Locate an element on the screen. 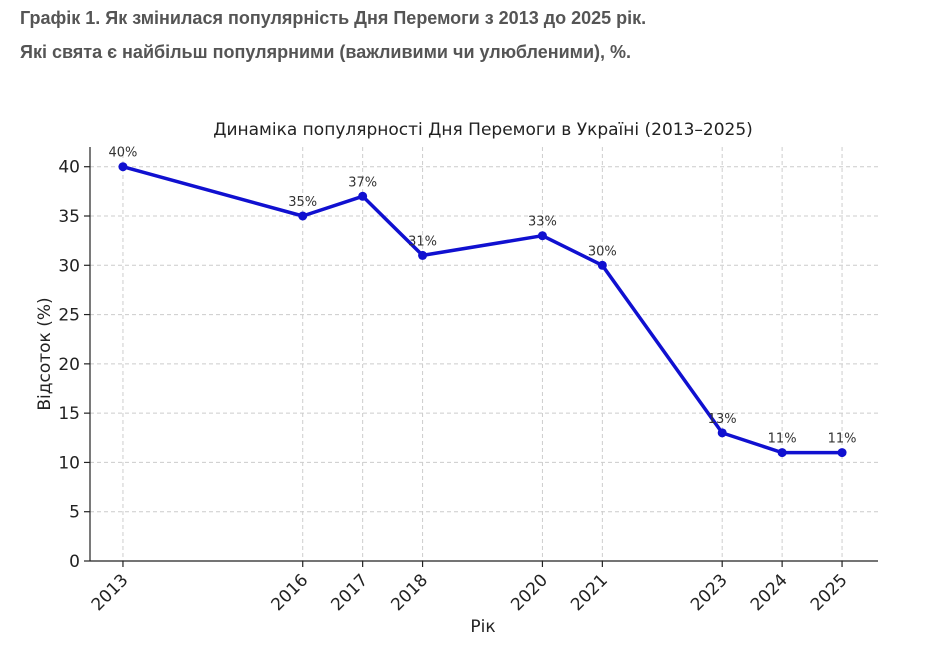  y-tick-label: 10 is located at coordinates (69, 463).